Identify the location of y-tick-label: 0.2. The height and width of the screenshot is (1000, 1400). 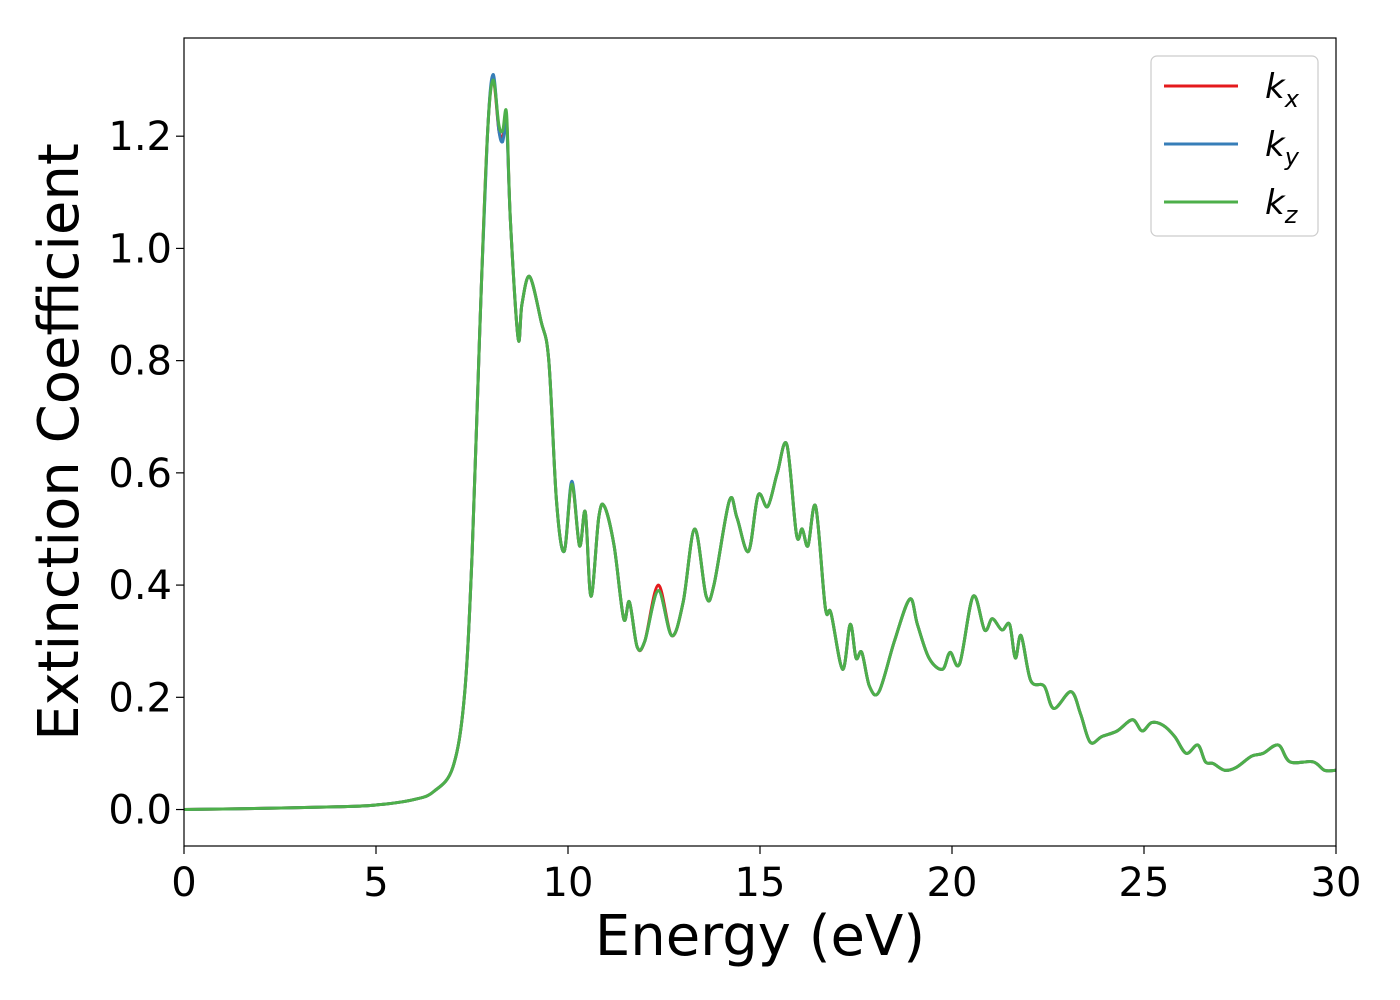
(140, 698).